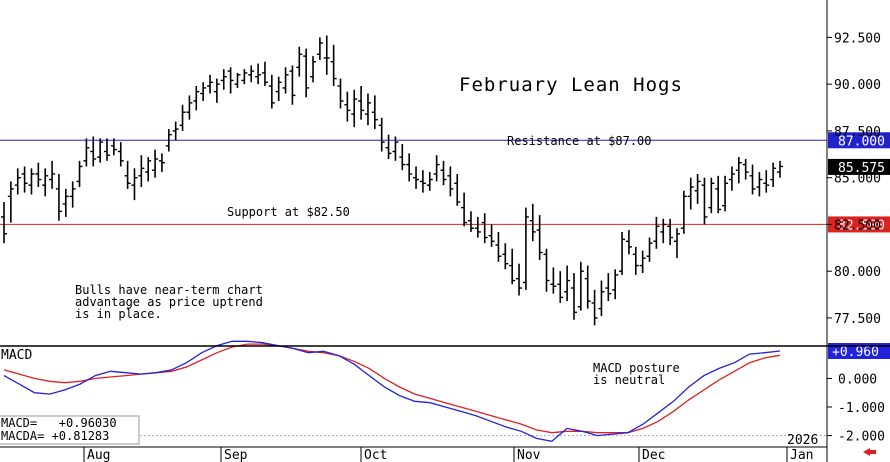 This screenshot has height=462, width=890. What do you see at coordinates (857, 85) in the screenshot?
I see `price-tick-label: 90.000` at bounding box center [857, 85].